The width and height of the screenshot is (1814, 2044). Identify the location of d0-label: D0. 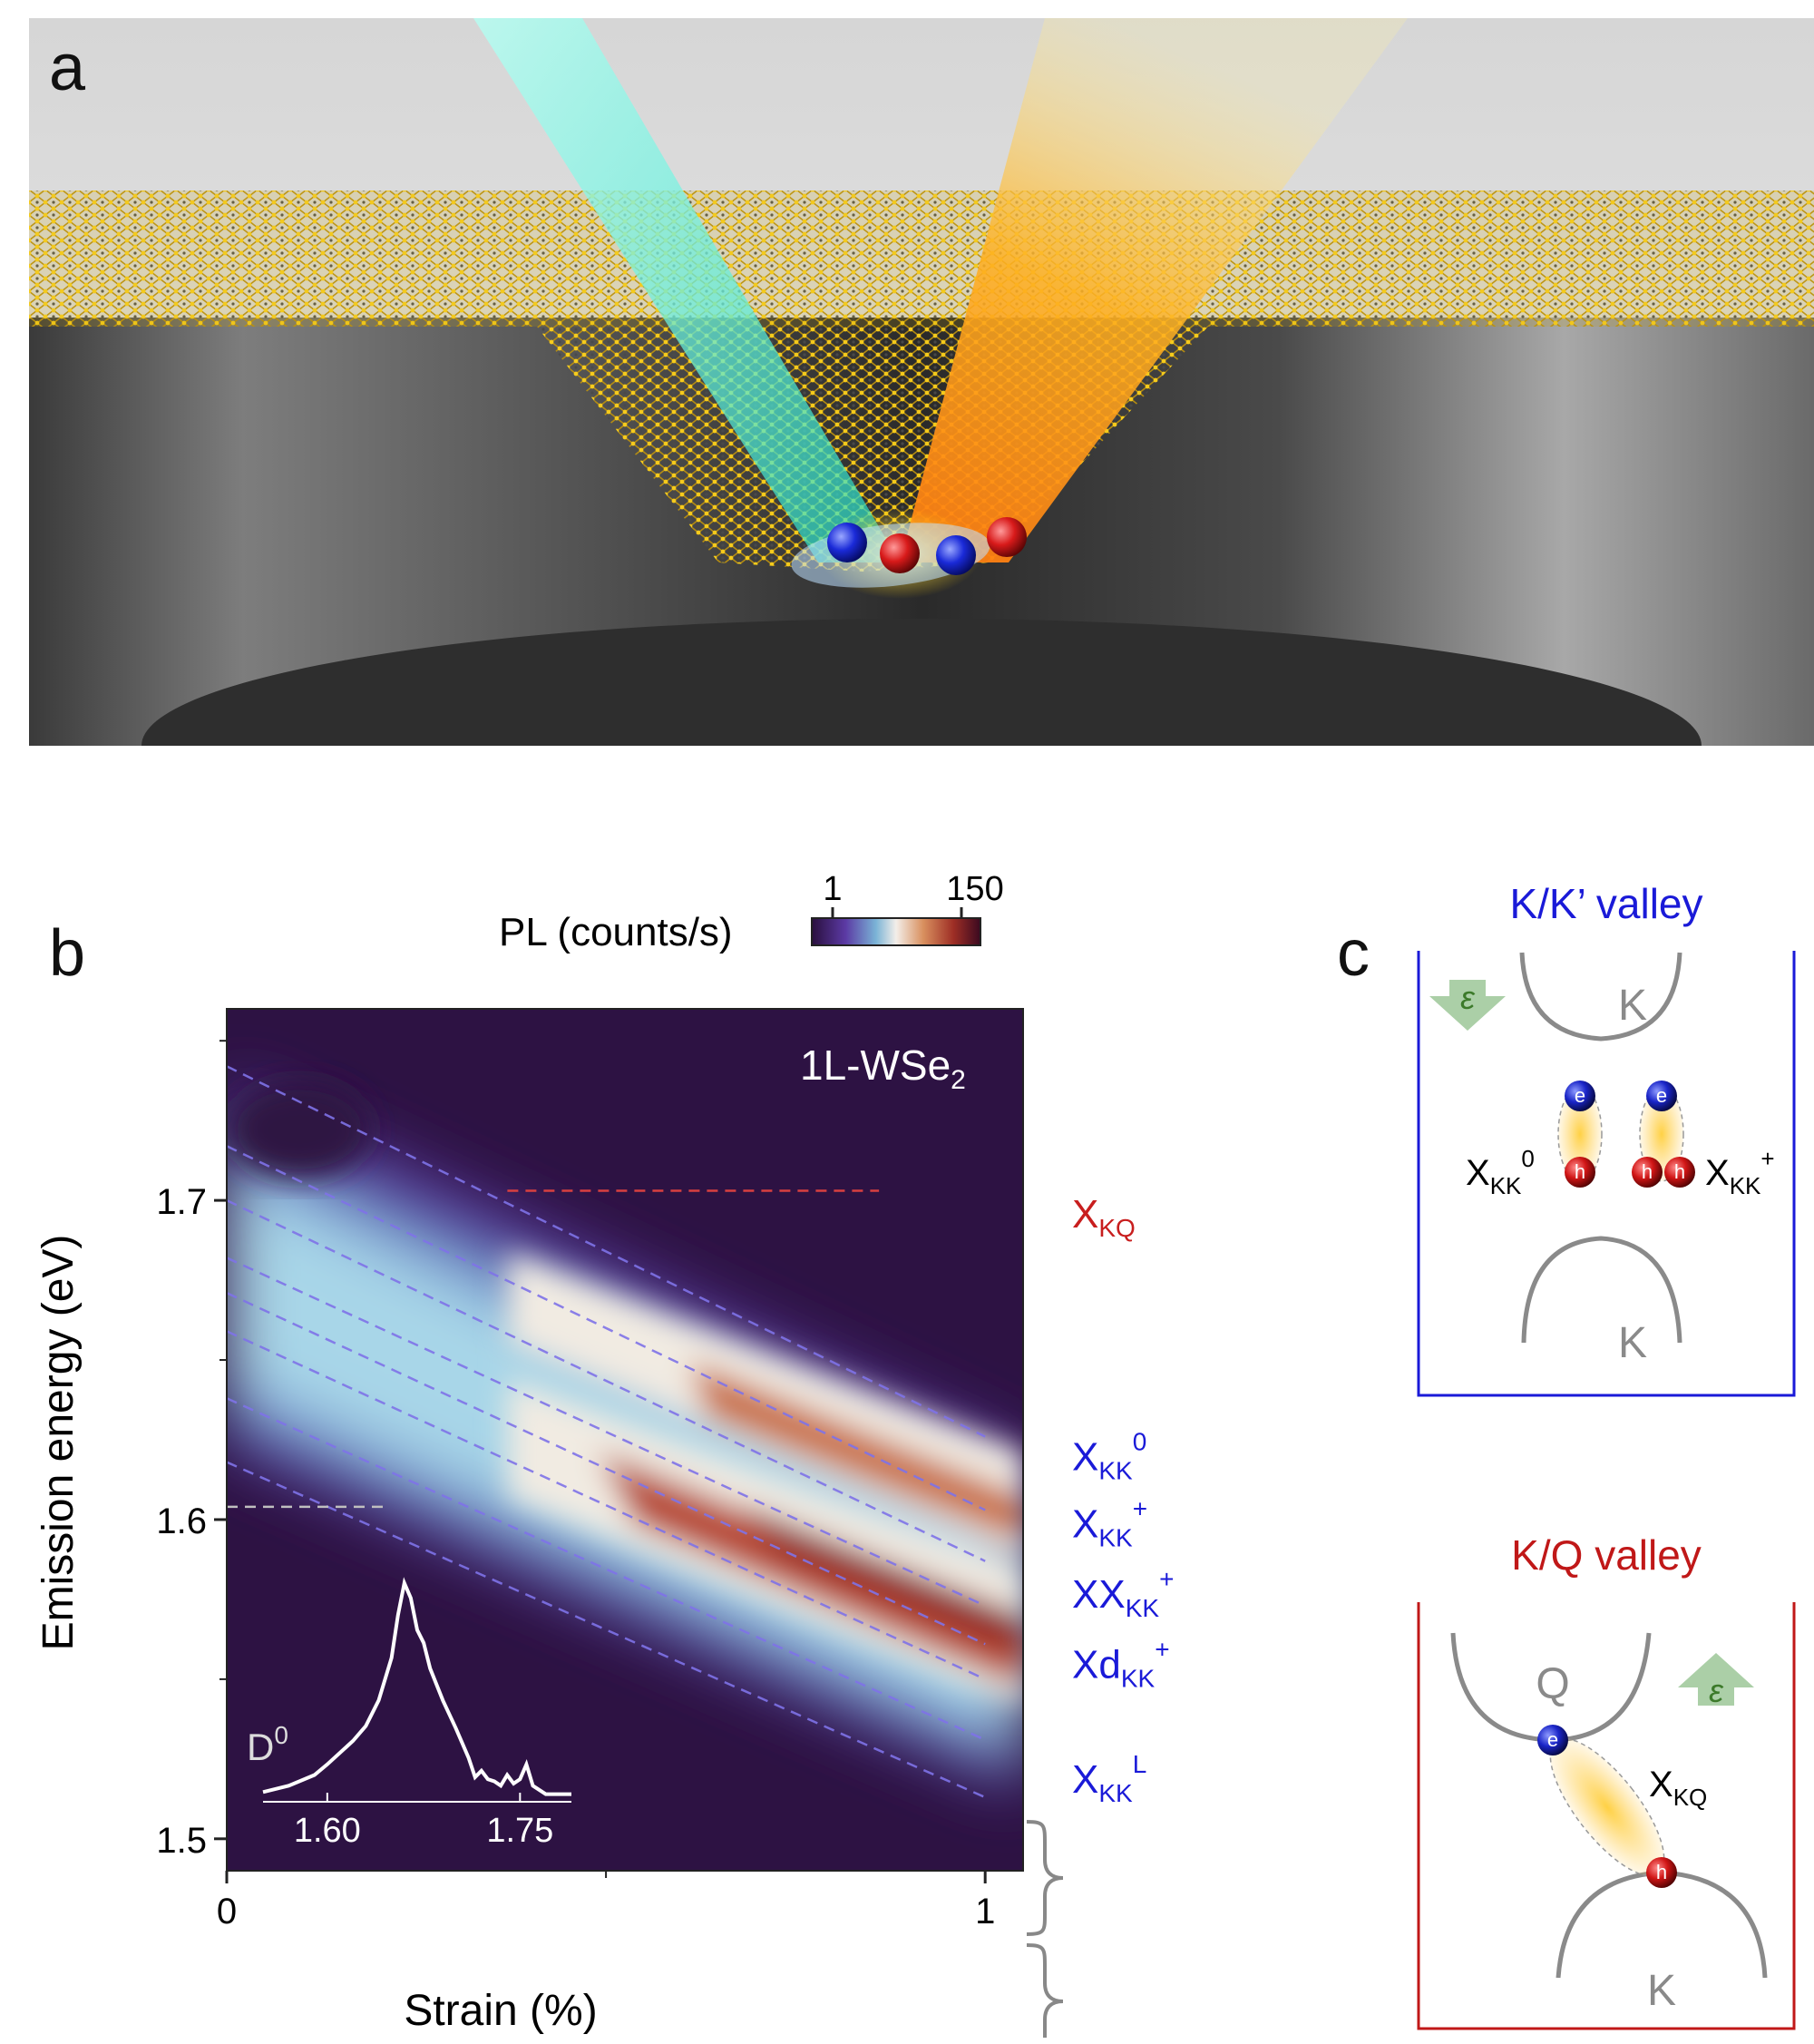
(268, 1744).